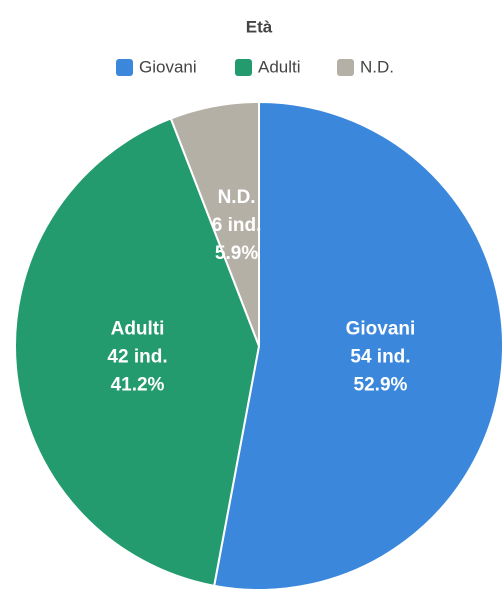 The width and height of the screenshot is (502, 589). What do you see at coordinates (237, 197) in the screenshot?
I see `slice-label: N.D.` at bounding box center [237, 197].